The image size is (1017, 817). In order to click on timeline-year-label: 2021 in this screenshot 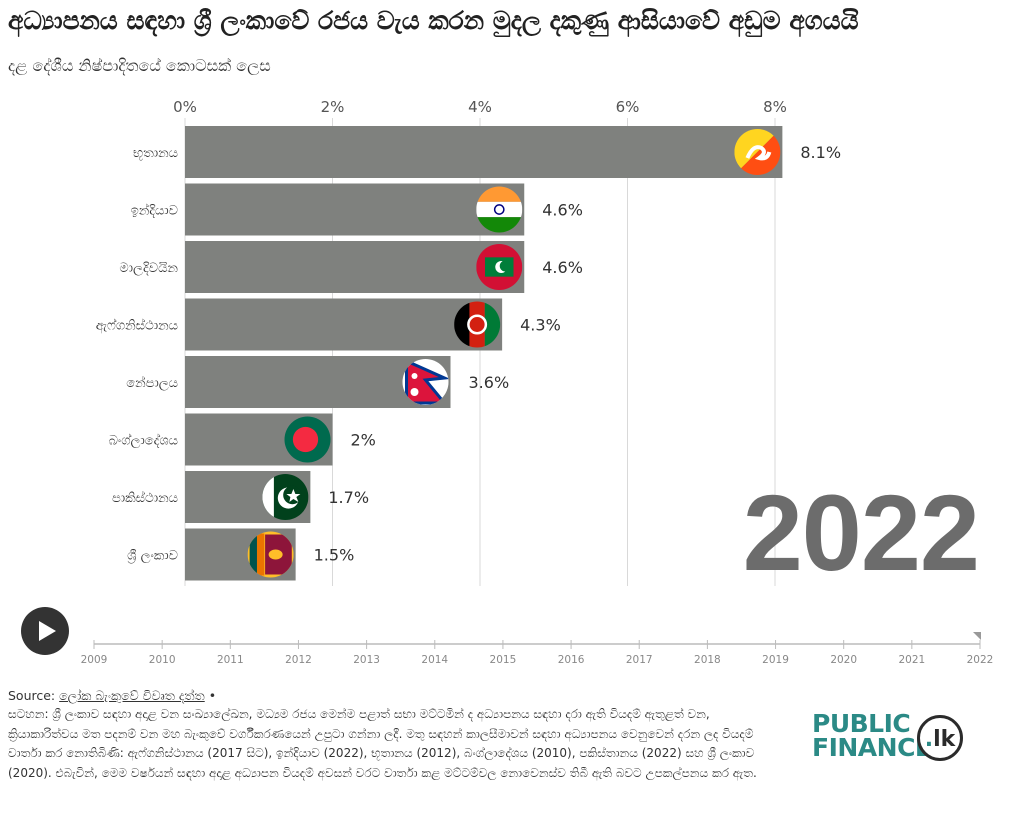, I will do `click(911, 660)`.